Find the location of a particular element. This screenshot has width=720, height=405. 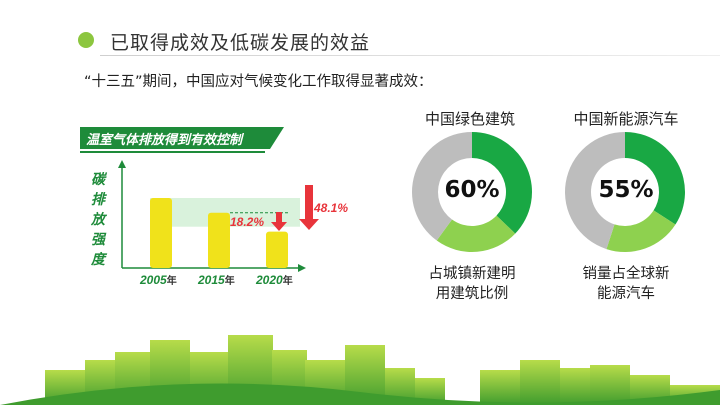

chart-ylabel: 碳 排 放 强 度 is located at coordinates (98, 220).